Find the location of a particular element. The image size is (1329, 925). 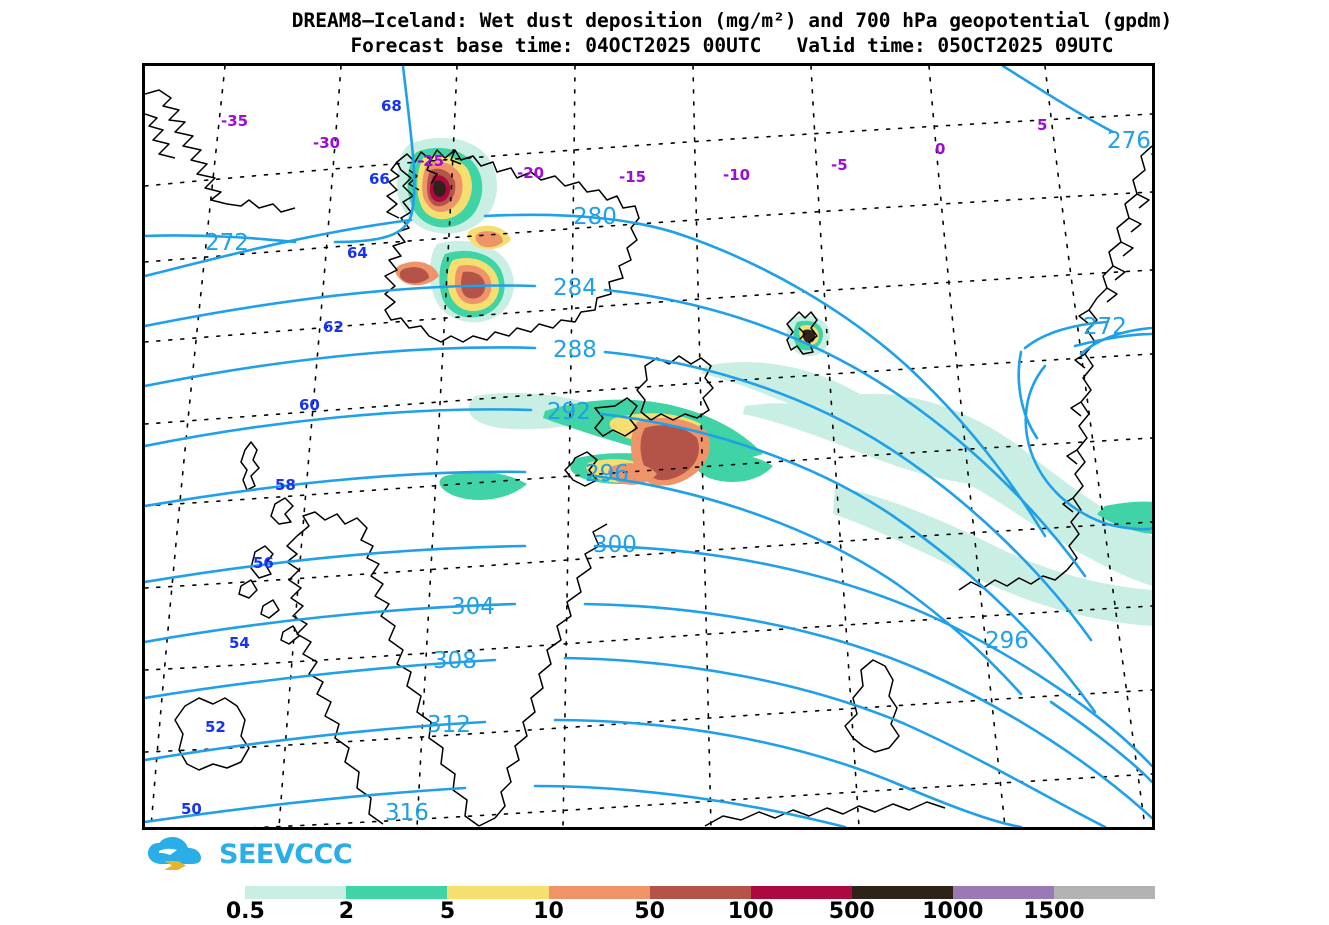

colorbar-bands is located at coordinates (648, 892).